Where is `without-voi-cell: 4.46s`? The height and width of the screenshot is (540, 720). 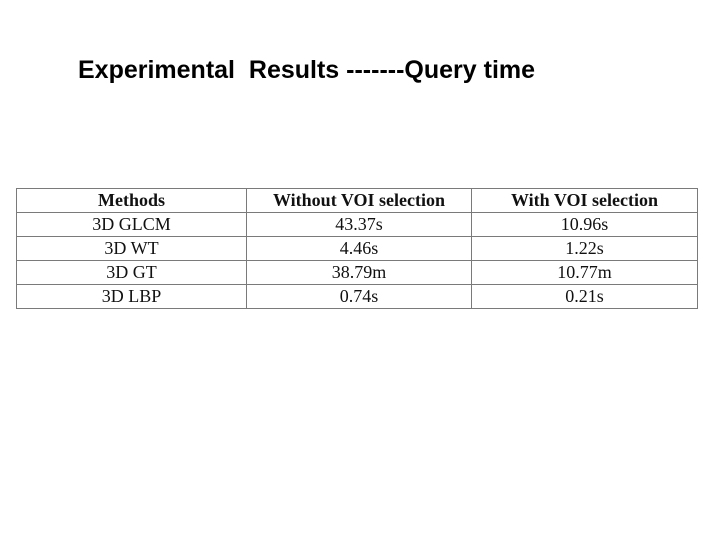 without-voi-cell: 4.46s is located at coordinates (359, 248).